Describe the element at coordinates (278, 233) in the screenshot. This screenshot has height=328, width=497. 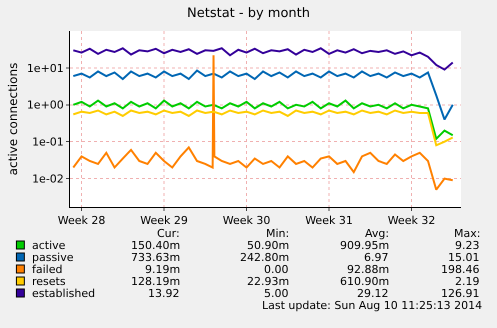
I see `text: Min:` at that location.